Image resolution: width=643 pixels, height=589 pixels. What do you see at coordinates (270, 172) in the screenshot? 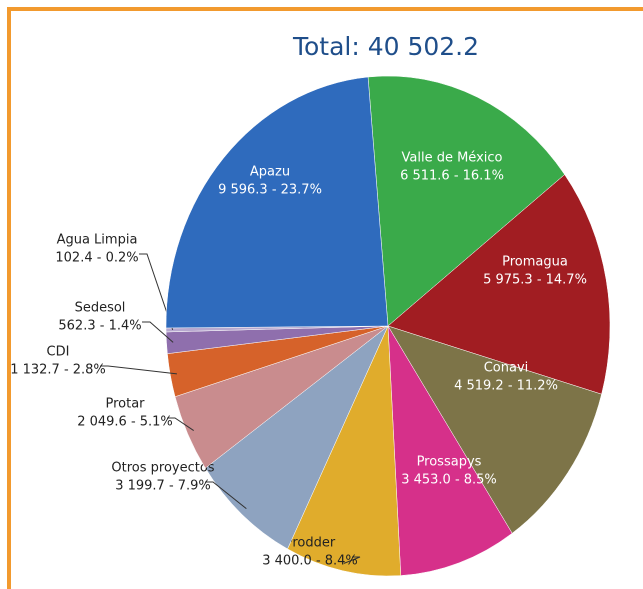
I see `slice-label: Apazu` at bounding box center [270, 172].